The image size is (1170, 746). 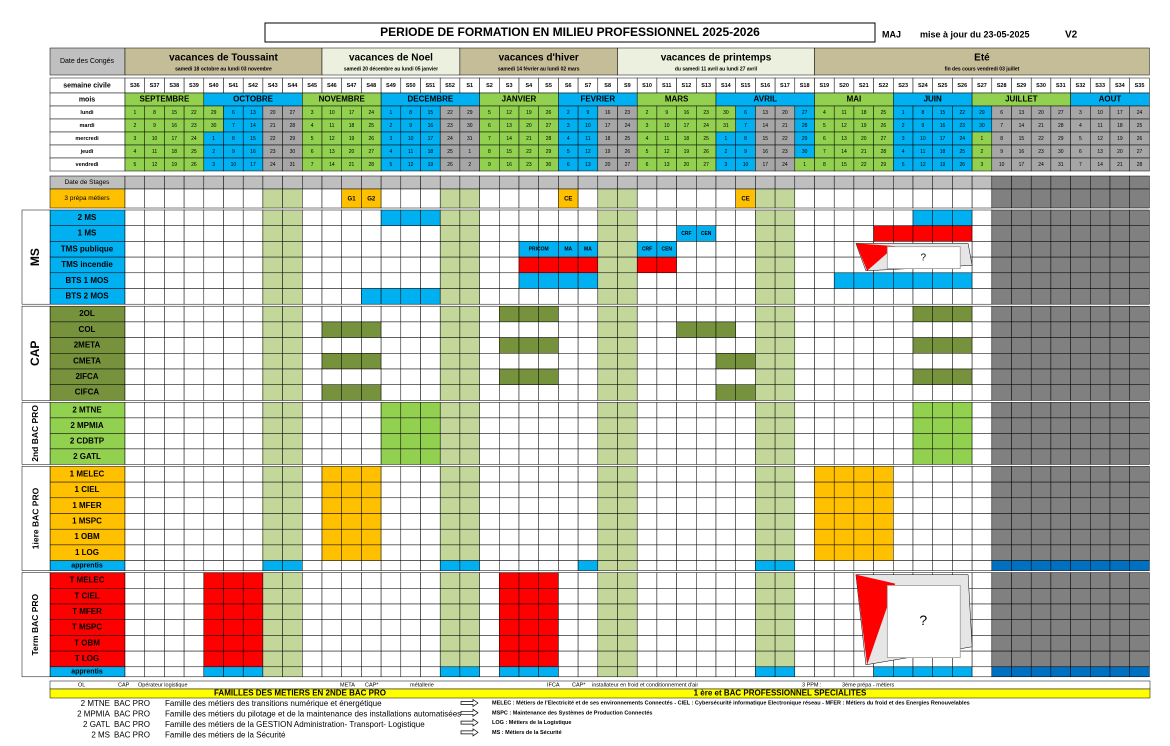 I want to click on day-number: 5, so click(x=903, y=165).